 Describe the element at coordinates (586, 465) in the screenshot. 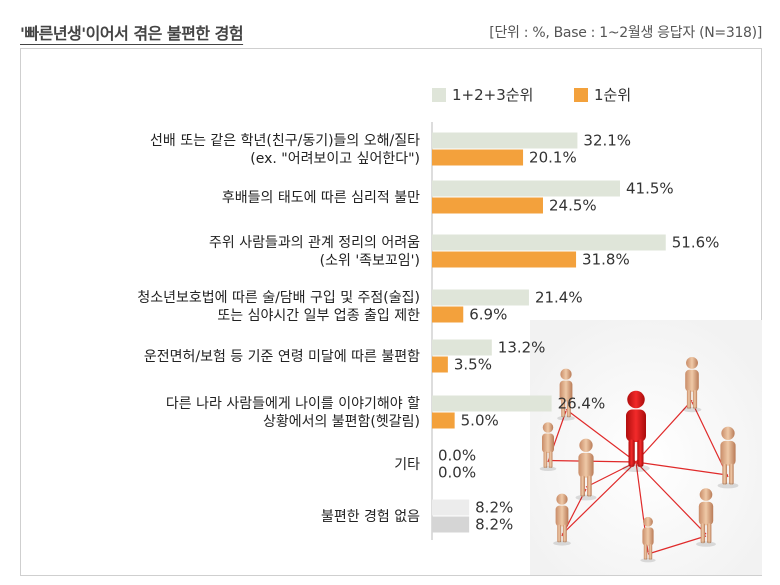

I see `wooden-figure-2-body` at that location.